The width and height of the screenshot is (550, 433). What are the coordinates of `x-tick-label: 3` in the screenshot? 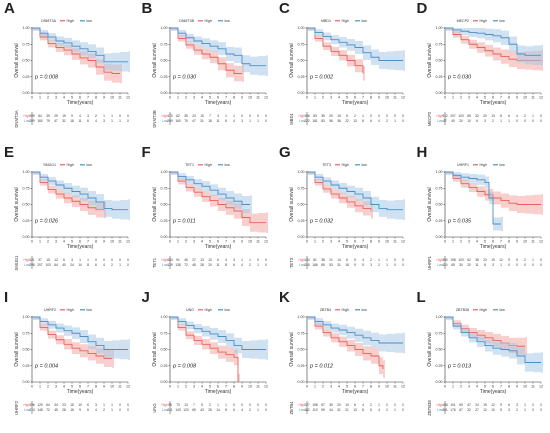 It's located at (331, 98).